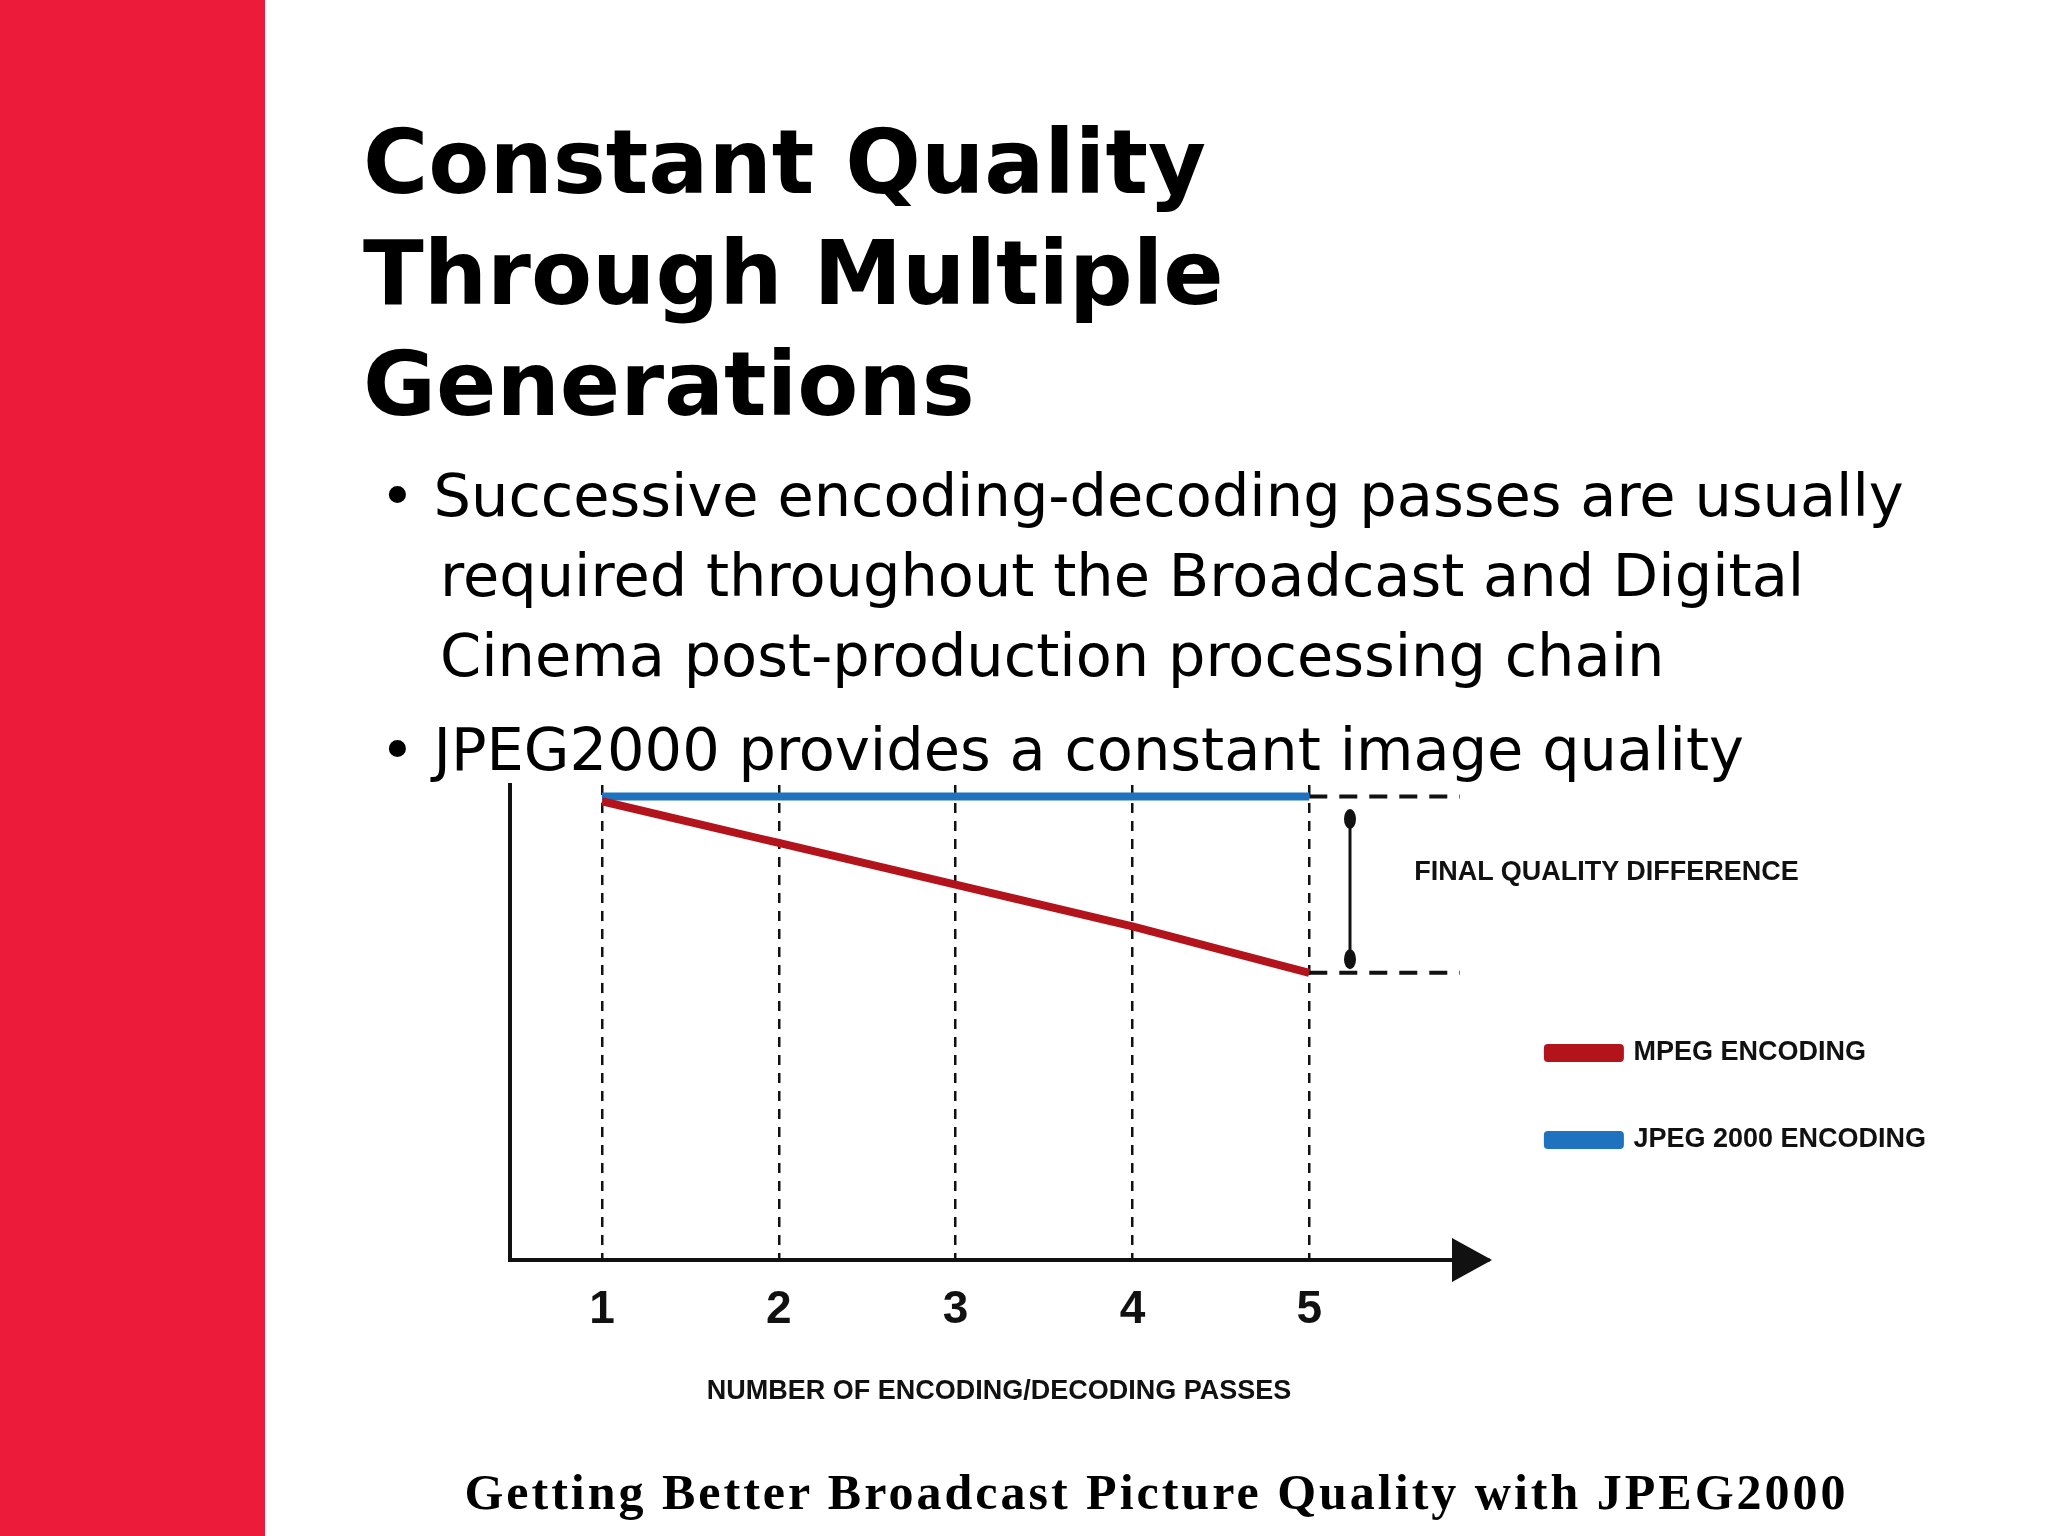 This screenshot has height=1536, width=2048. Describe the element at coordinates (778, 1306) in the screenshot. I see `x-tick-label: 2` at that location.